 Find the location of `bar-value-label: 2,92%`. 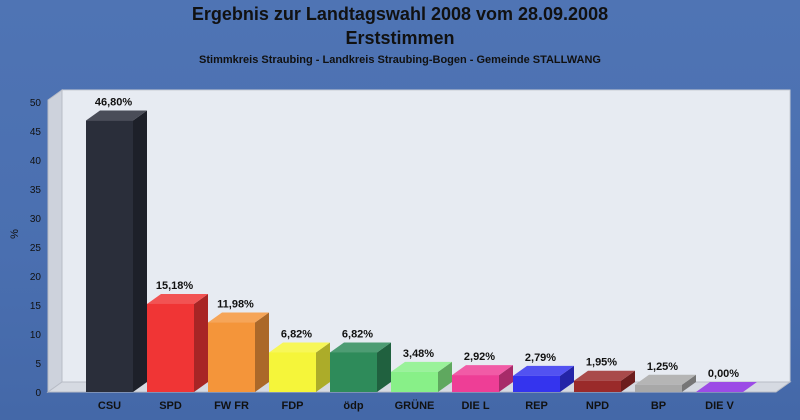

bar-value-label: 2,92% is located at coordinates (479, 357).